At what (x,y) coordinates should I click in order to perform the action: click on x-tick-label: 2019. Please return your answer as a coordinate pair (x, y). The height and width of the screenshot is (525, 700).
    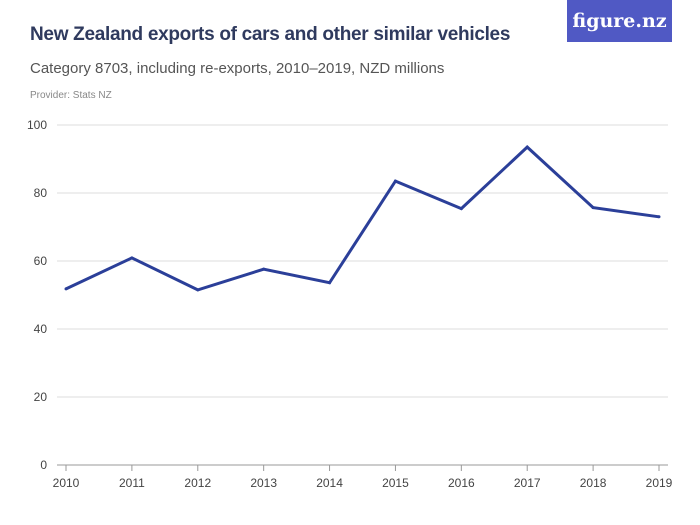
    Looking at the image, I should click on (659, 483).